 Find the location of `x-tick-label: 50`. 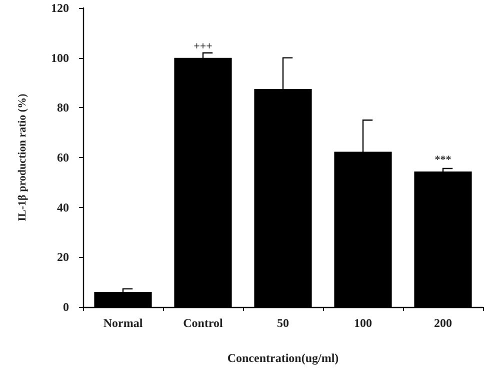

x-tick-label: 50 is located at coordinates (283, 323).